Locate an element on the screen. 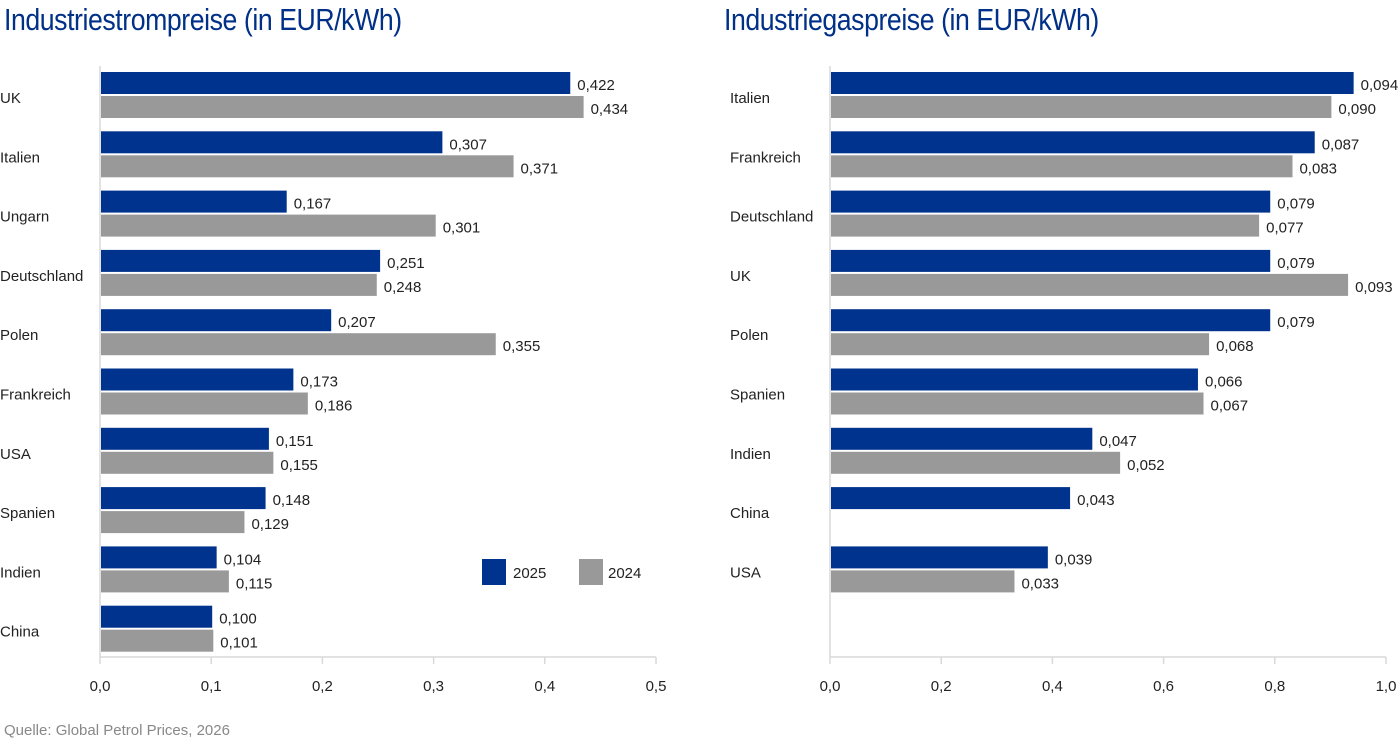 The width and height of the screenshot is (1400, 743). value-label-2025: 0,207 is located at coordinates (357, 322).